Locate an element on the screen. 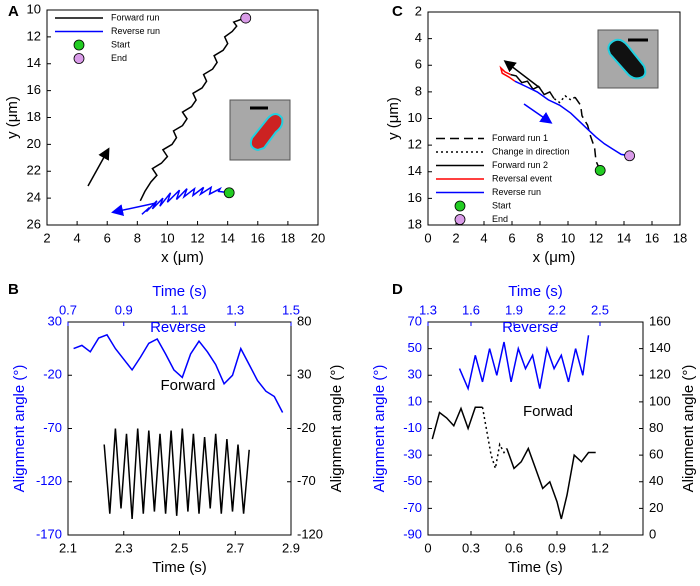  annotation: Reverse is located at coordinates (178, 327).